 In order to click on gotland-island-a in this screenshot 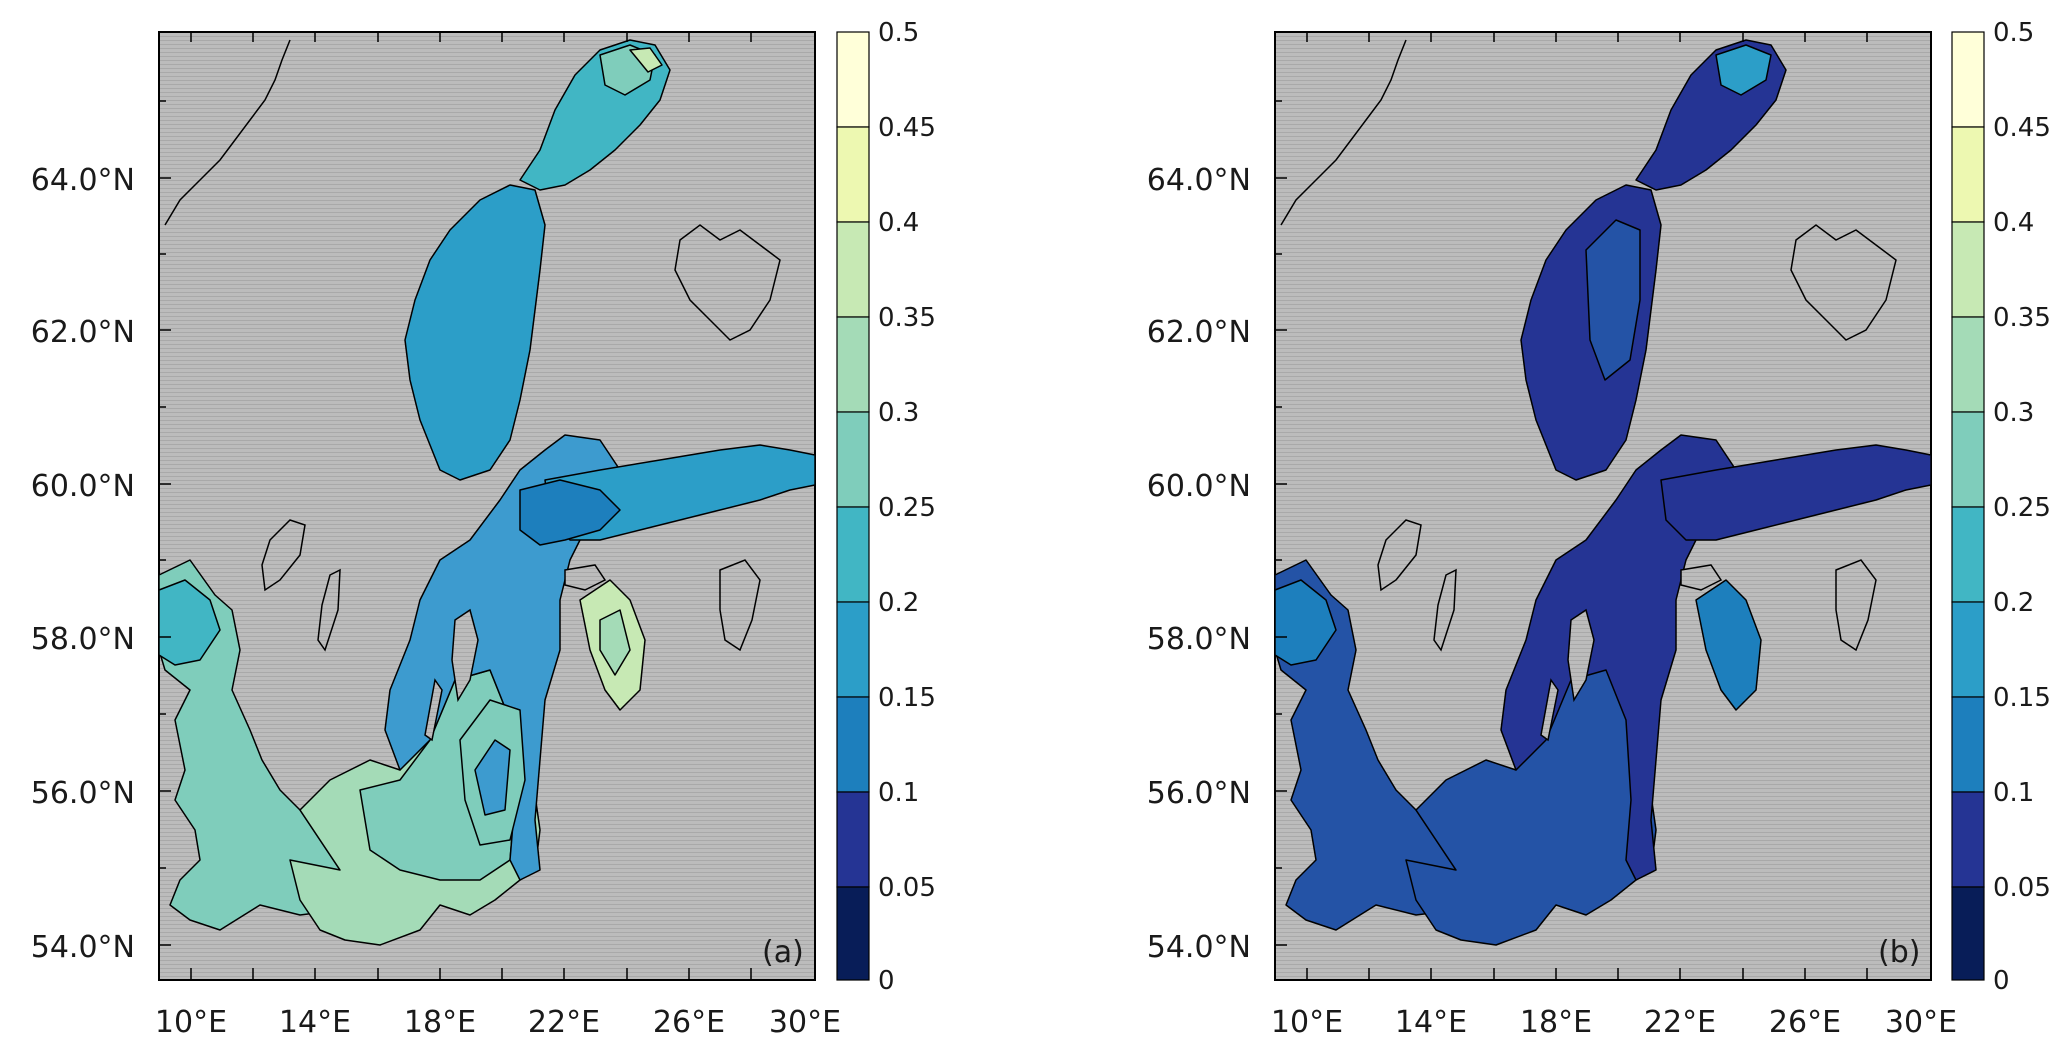, I will do `click(465, 655)`.